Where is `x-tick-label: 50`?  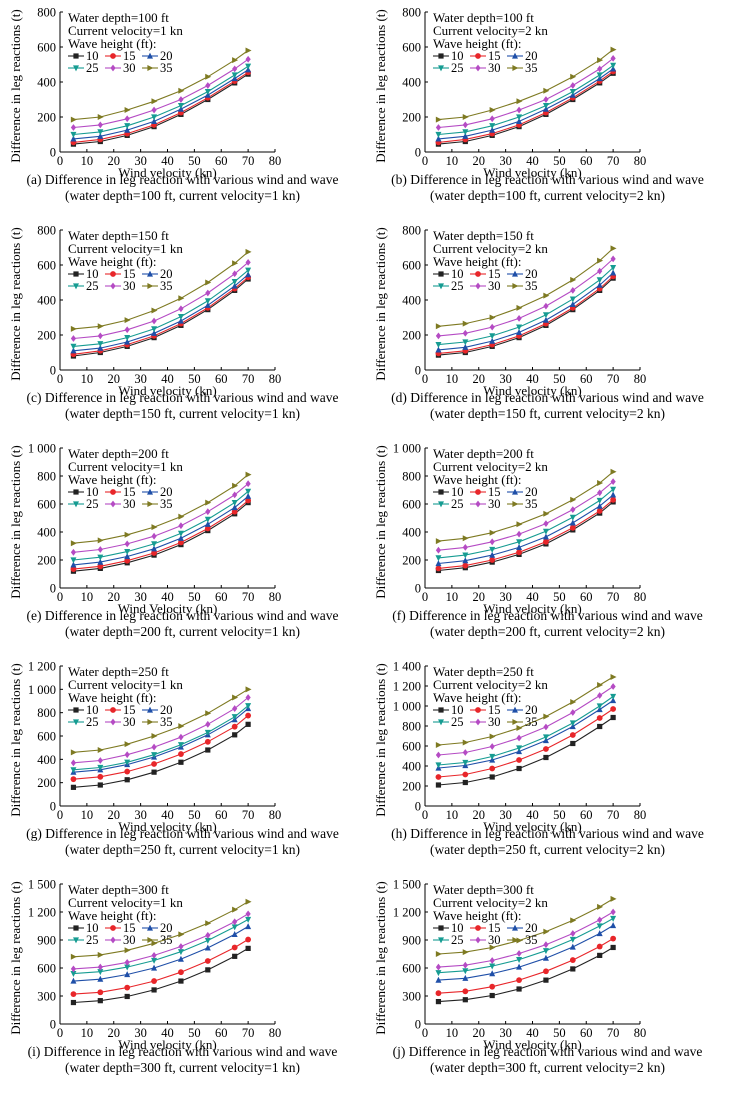
x-tick-label: 50 is located at coordinates (194, 379).